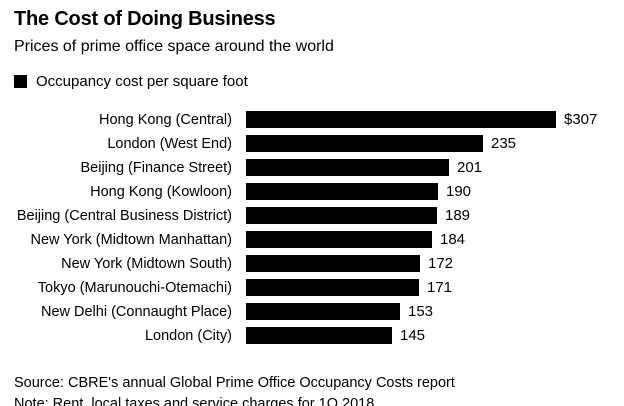  I want to click on value-label: 145, so click(413, 335).